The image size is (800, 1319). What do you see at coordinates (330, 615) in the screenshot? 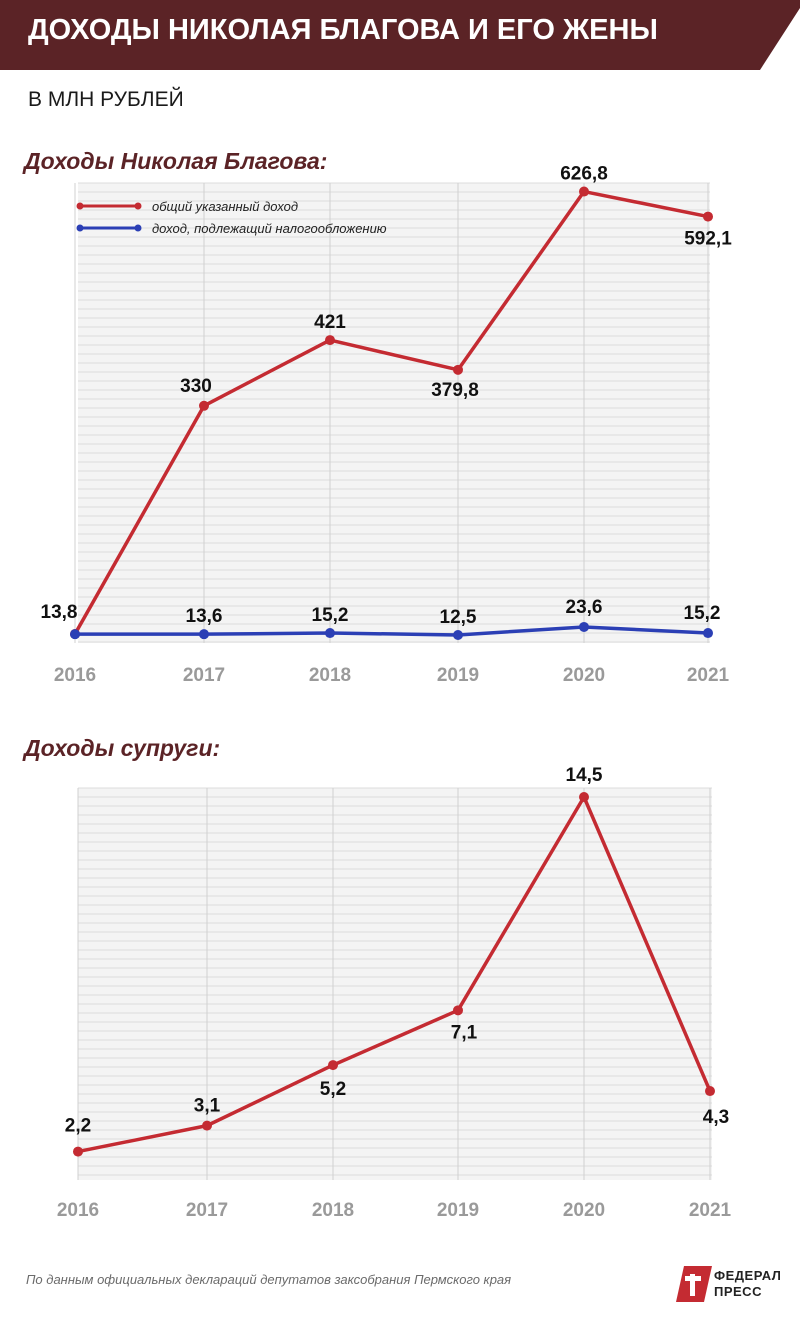
I see `chart1-series-1-label-2: 15,2` at bounding box center [330, 615].